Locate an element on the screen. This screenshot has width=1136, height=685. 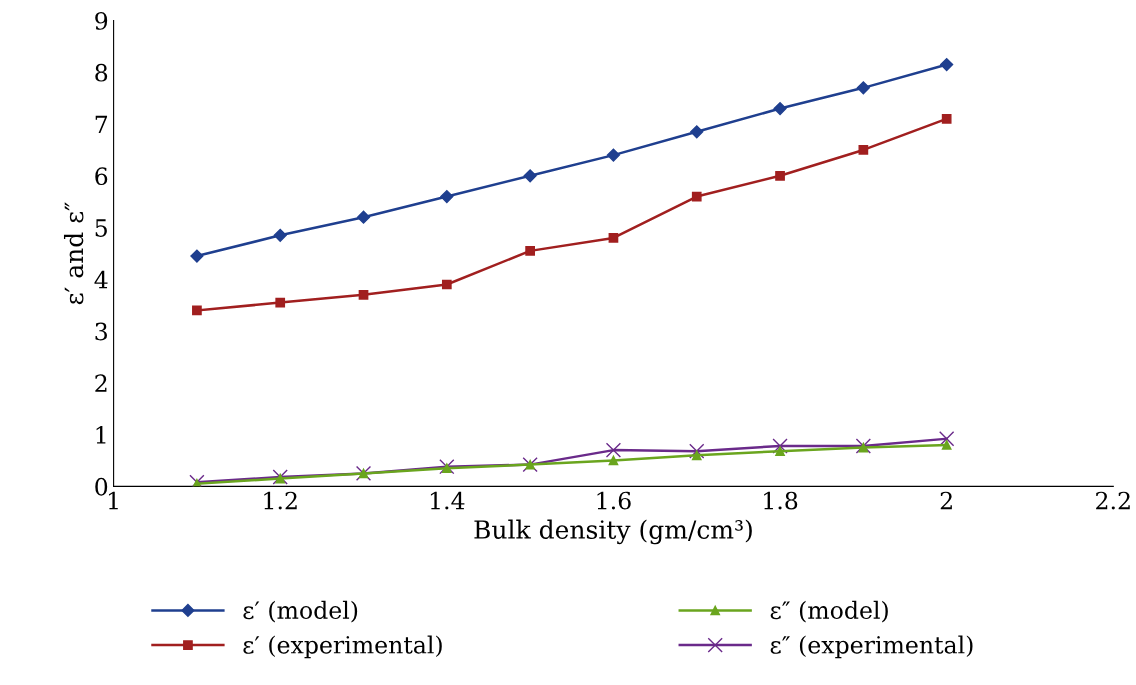
x-tick-label: 1.2 is located at coordinates (280, 500).